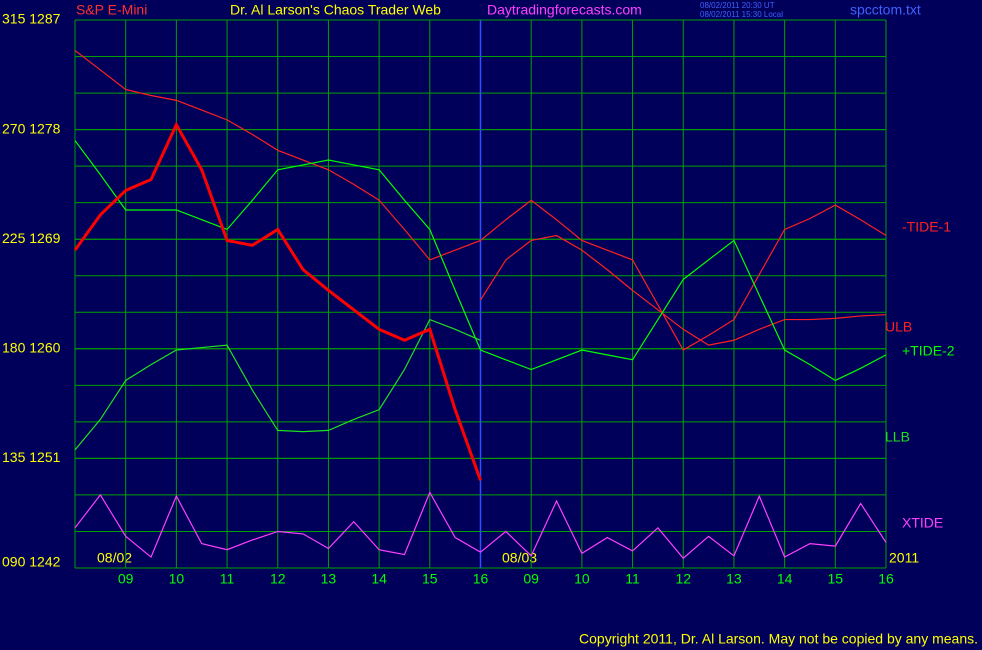 This screenshot has height=650, width=982. What do you see at coordinates (519, 558) in the screenshot?
I see `date-label: 08/03` at bounding box center [519, 558].